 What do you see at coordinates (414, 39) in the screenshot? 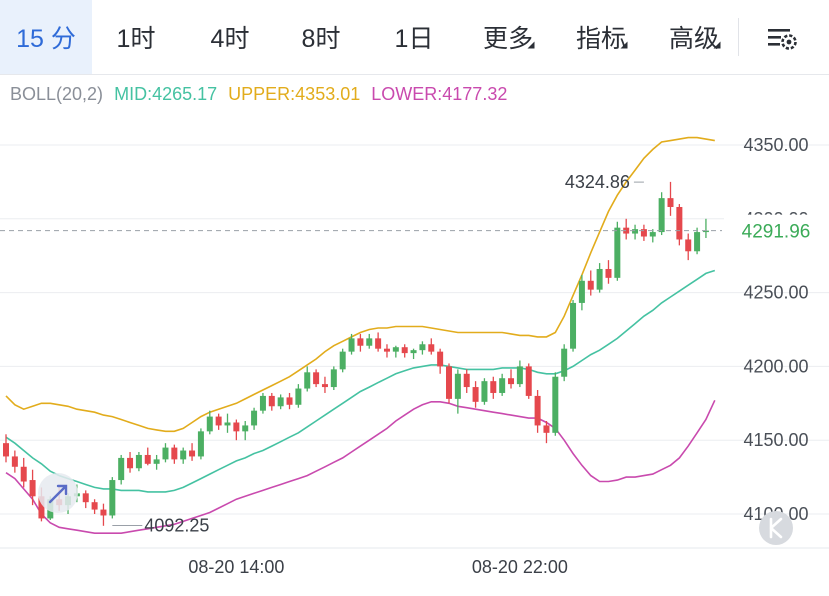
I see `tab-1d: 1日` at bounding box center [414, 39].